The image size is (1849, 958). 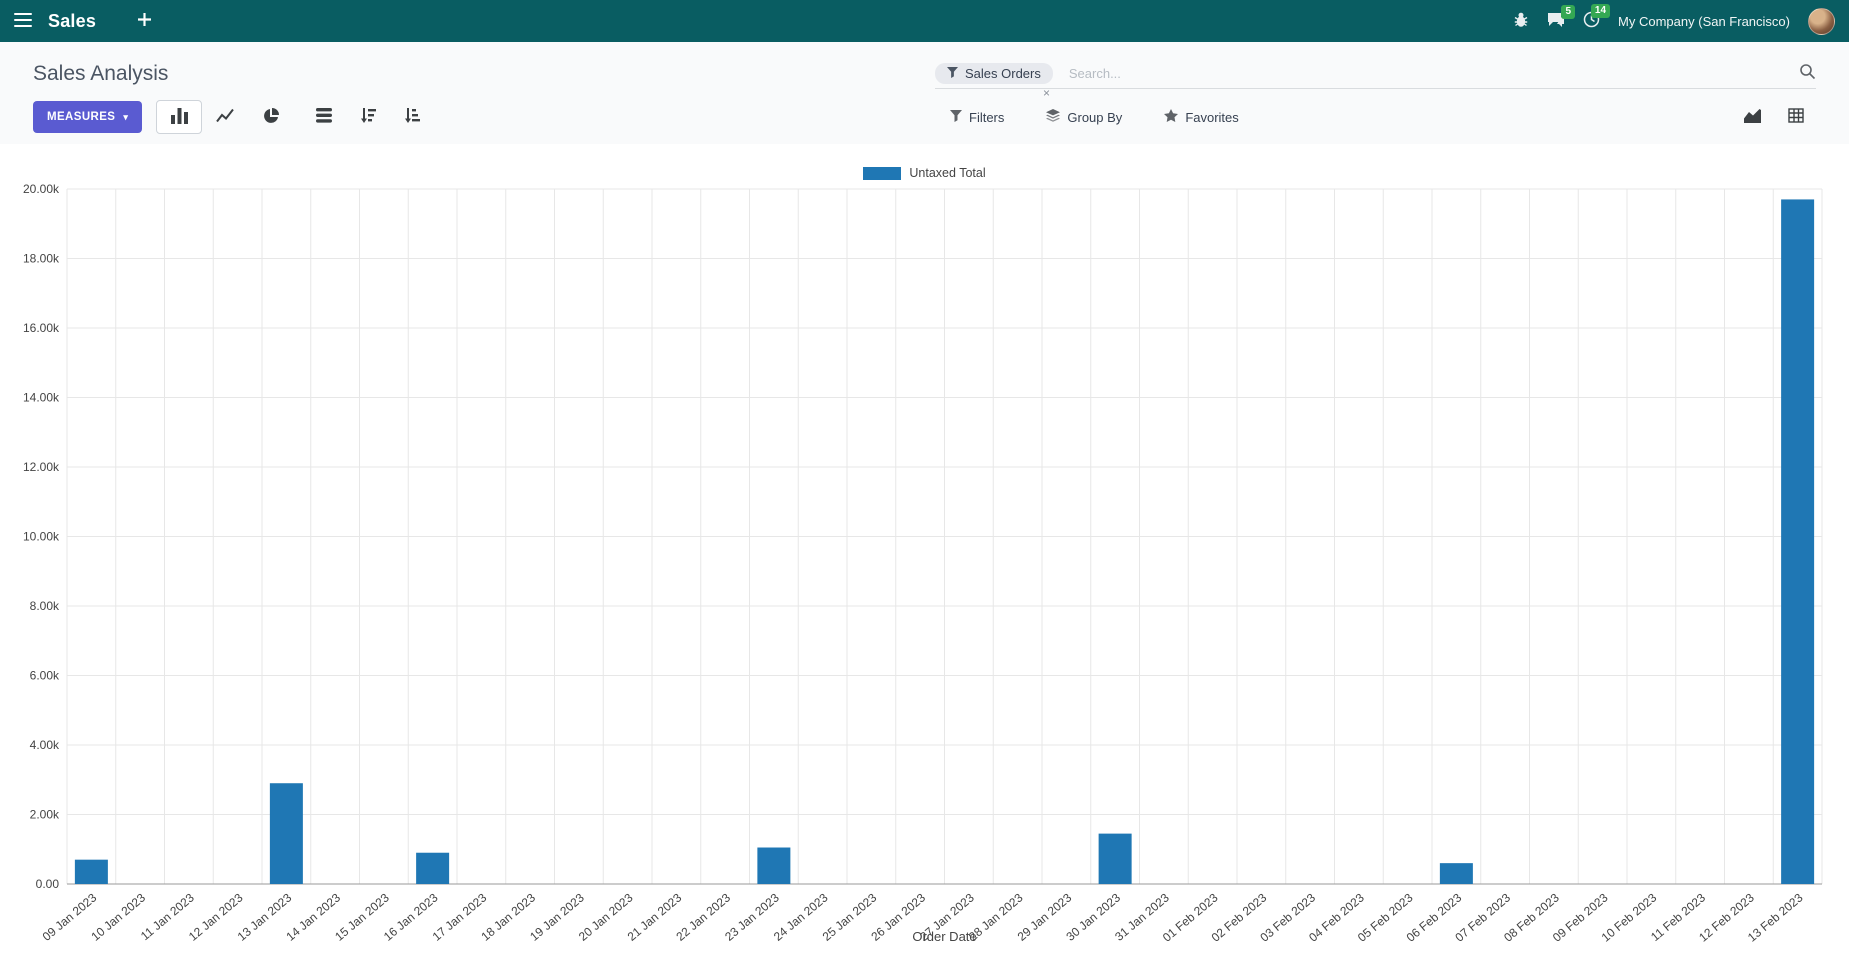 What do you see at coordinates (944, 936) in the screenshot?
I see `x-axis-title: Order Date` at bounding box center [944, 936].